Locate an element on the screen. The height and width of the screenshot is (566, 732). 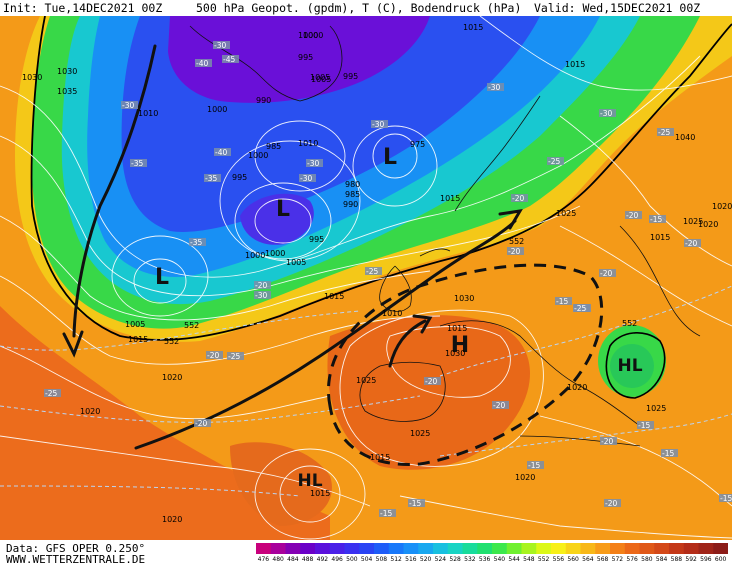
isobar-label: 985 is located at coordinates (273, 146).